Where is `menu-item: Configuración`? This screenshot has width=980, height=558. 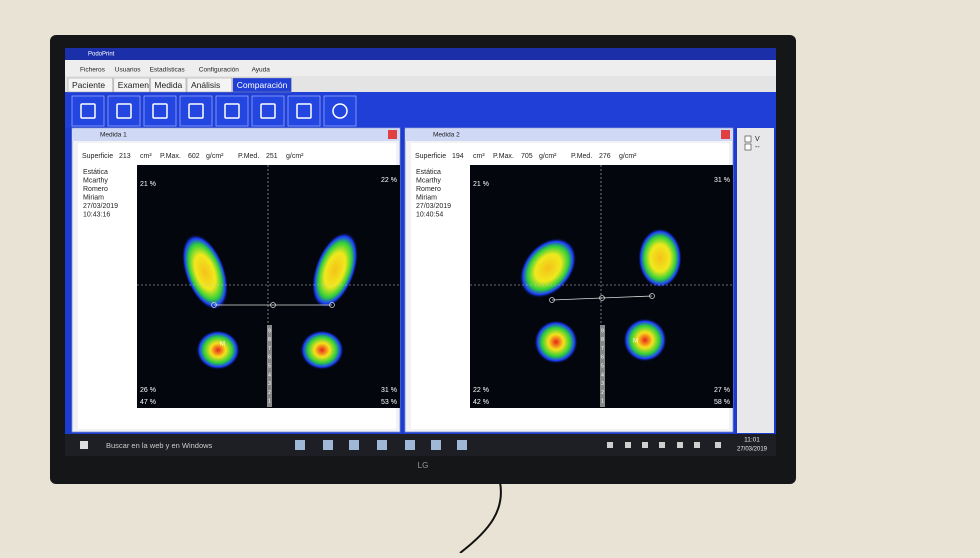
menu-item: Configuración is located at coordinates (219, 70).